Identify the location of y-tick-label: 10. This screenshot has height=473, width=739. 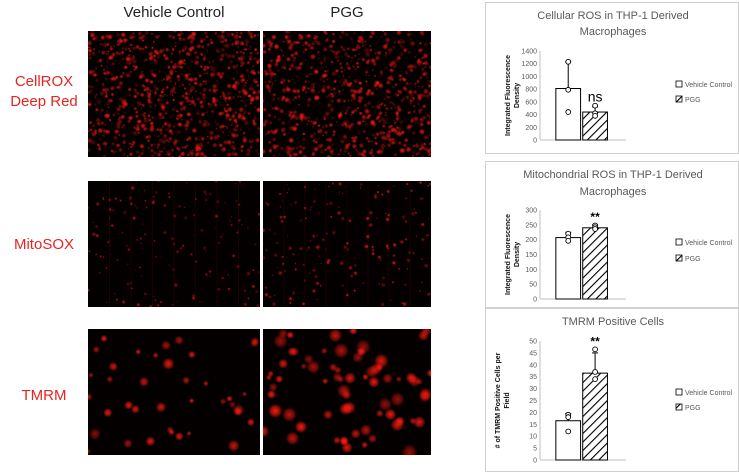
(533, 437).